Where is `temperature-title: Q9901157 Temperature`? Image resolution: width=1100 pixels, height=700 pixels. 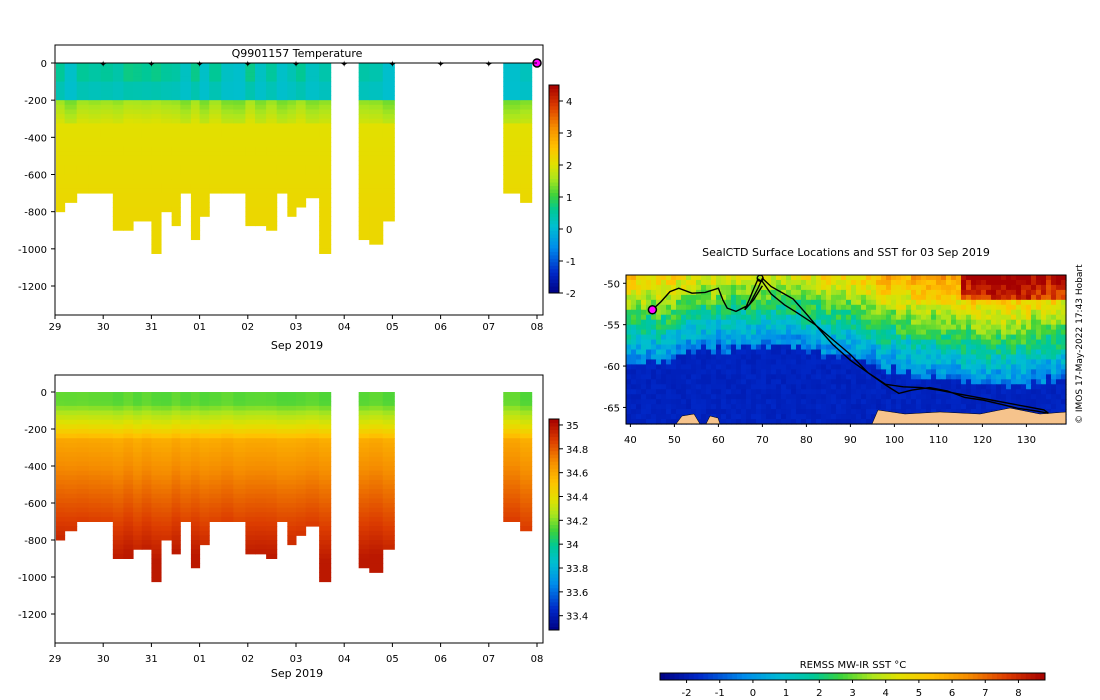
temperature-title: Q9901157 Temperature is located at coordinates (297, 53).